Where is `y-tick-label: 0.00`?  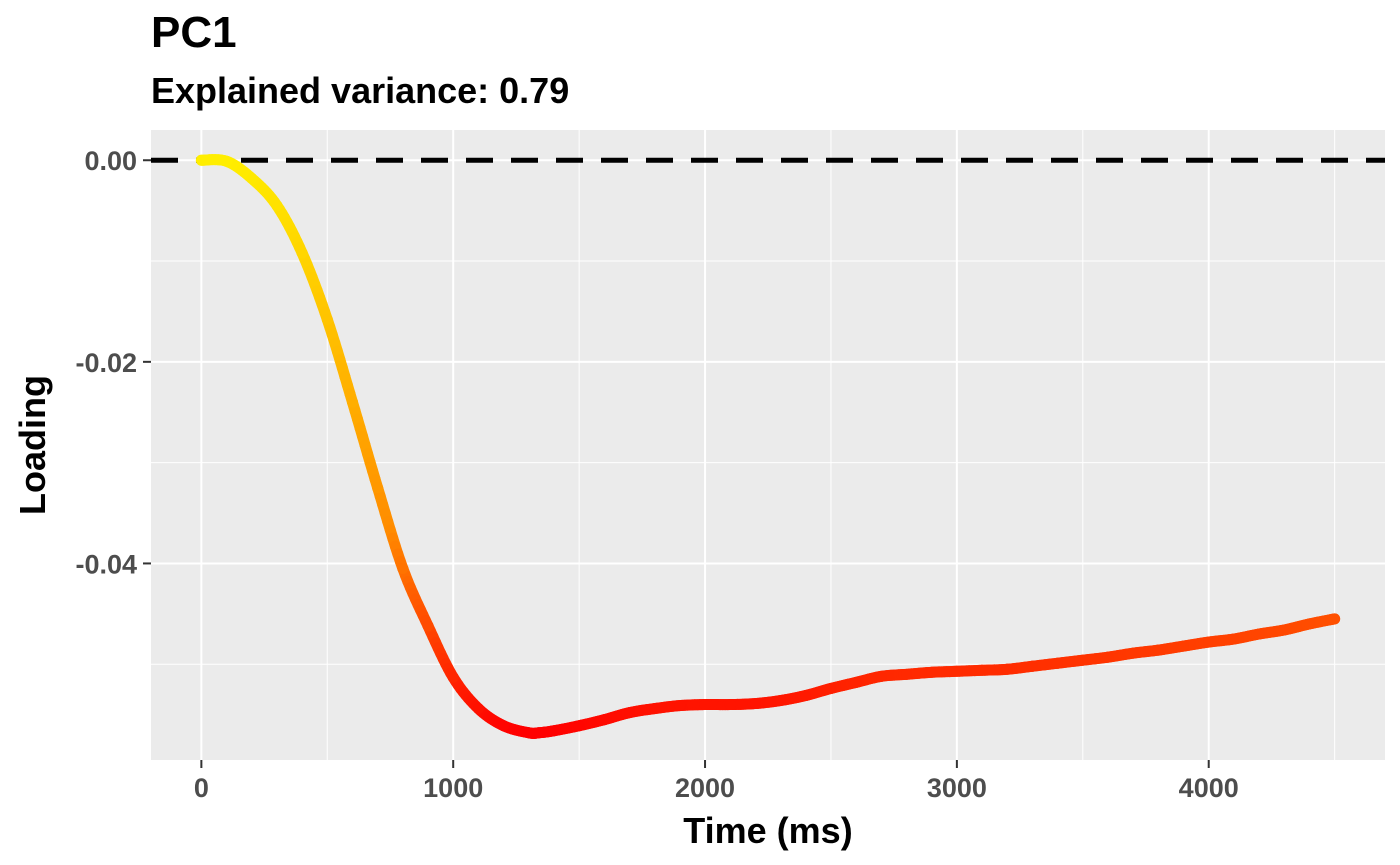
y-tick-label: 0.00 is located at coordinates (110, 161).